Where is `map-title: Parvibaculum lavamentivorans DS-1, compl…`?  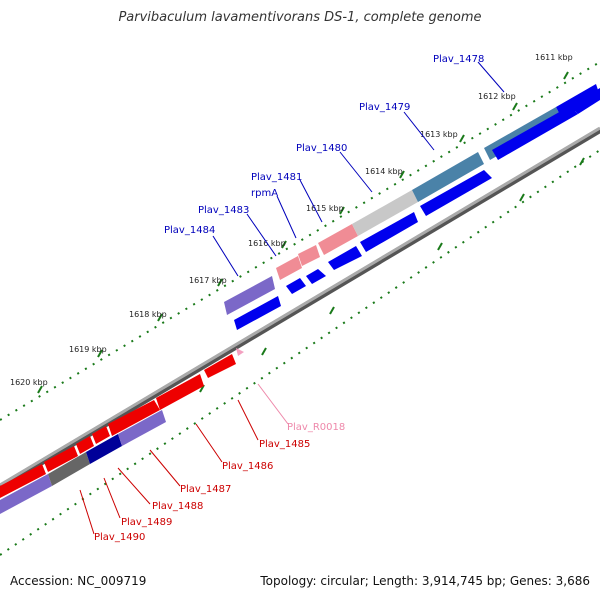
map-title: Parvibaculum lavamentivorans DS-1, compl… is located at coordinates (300, 17).